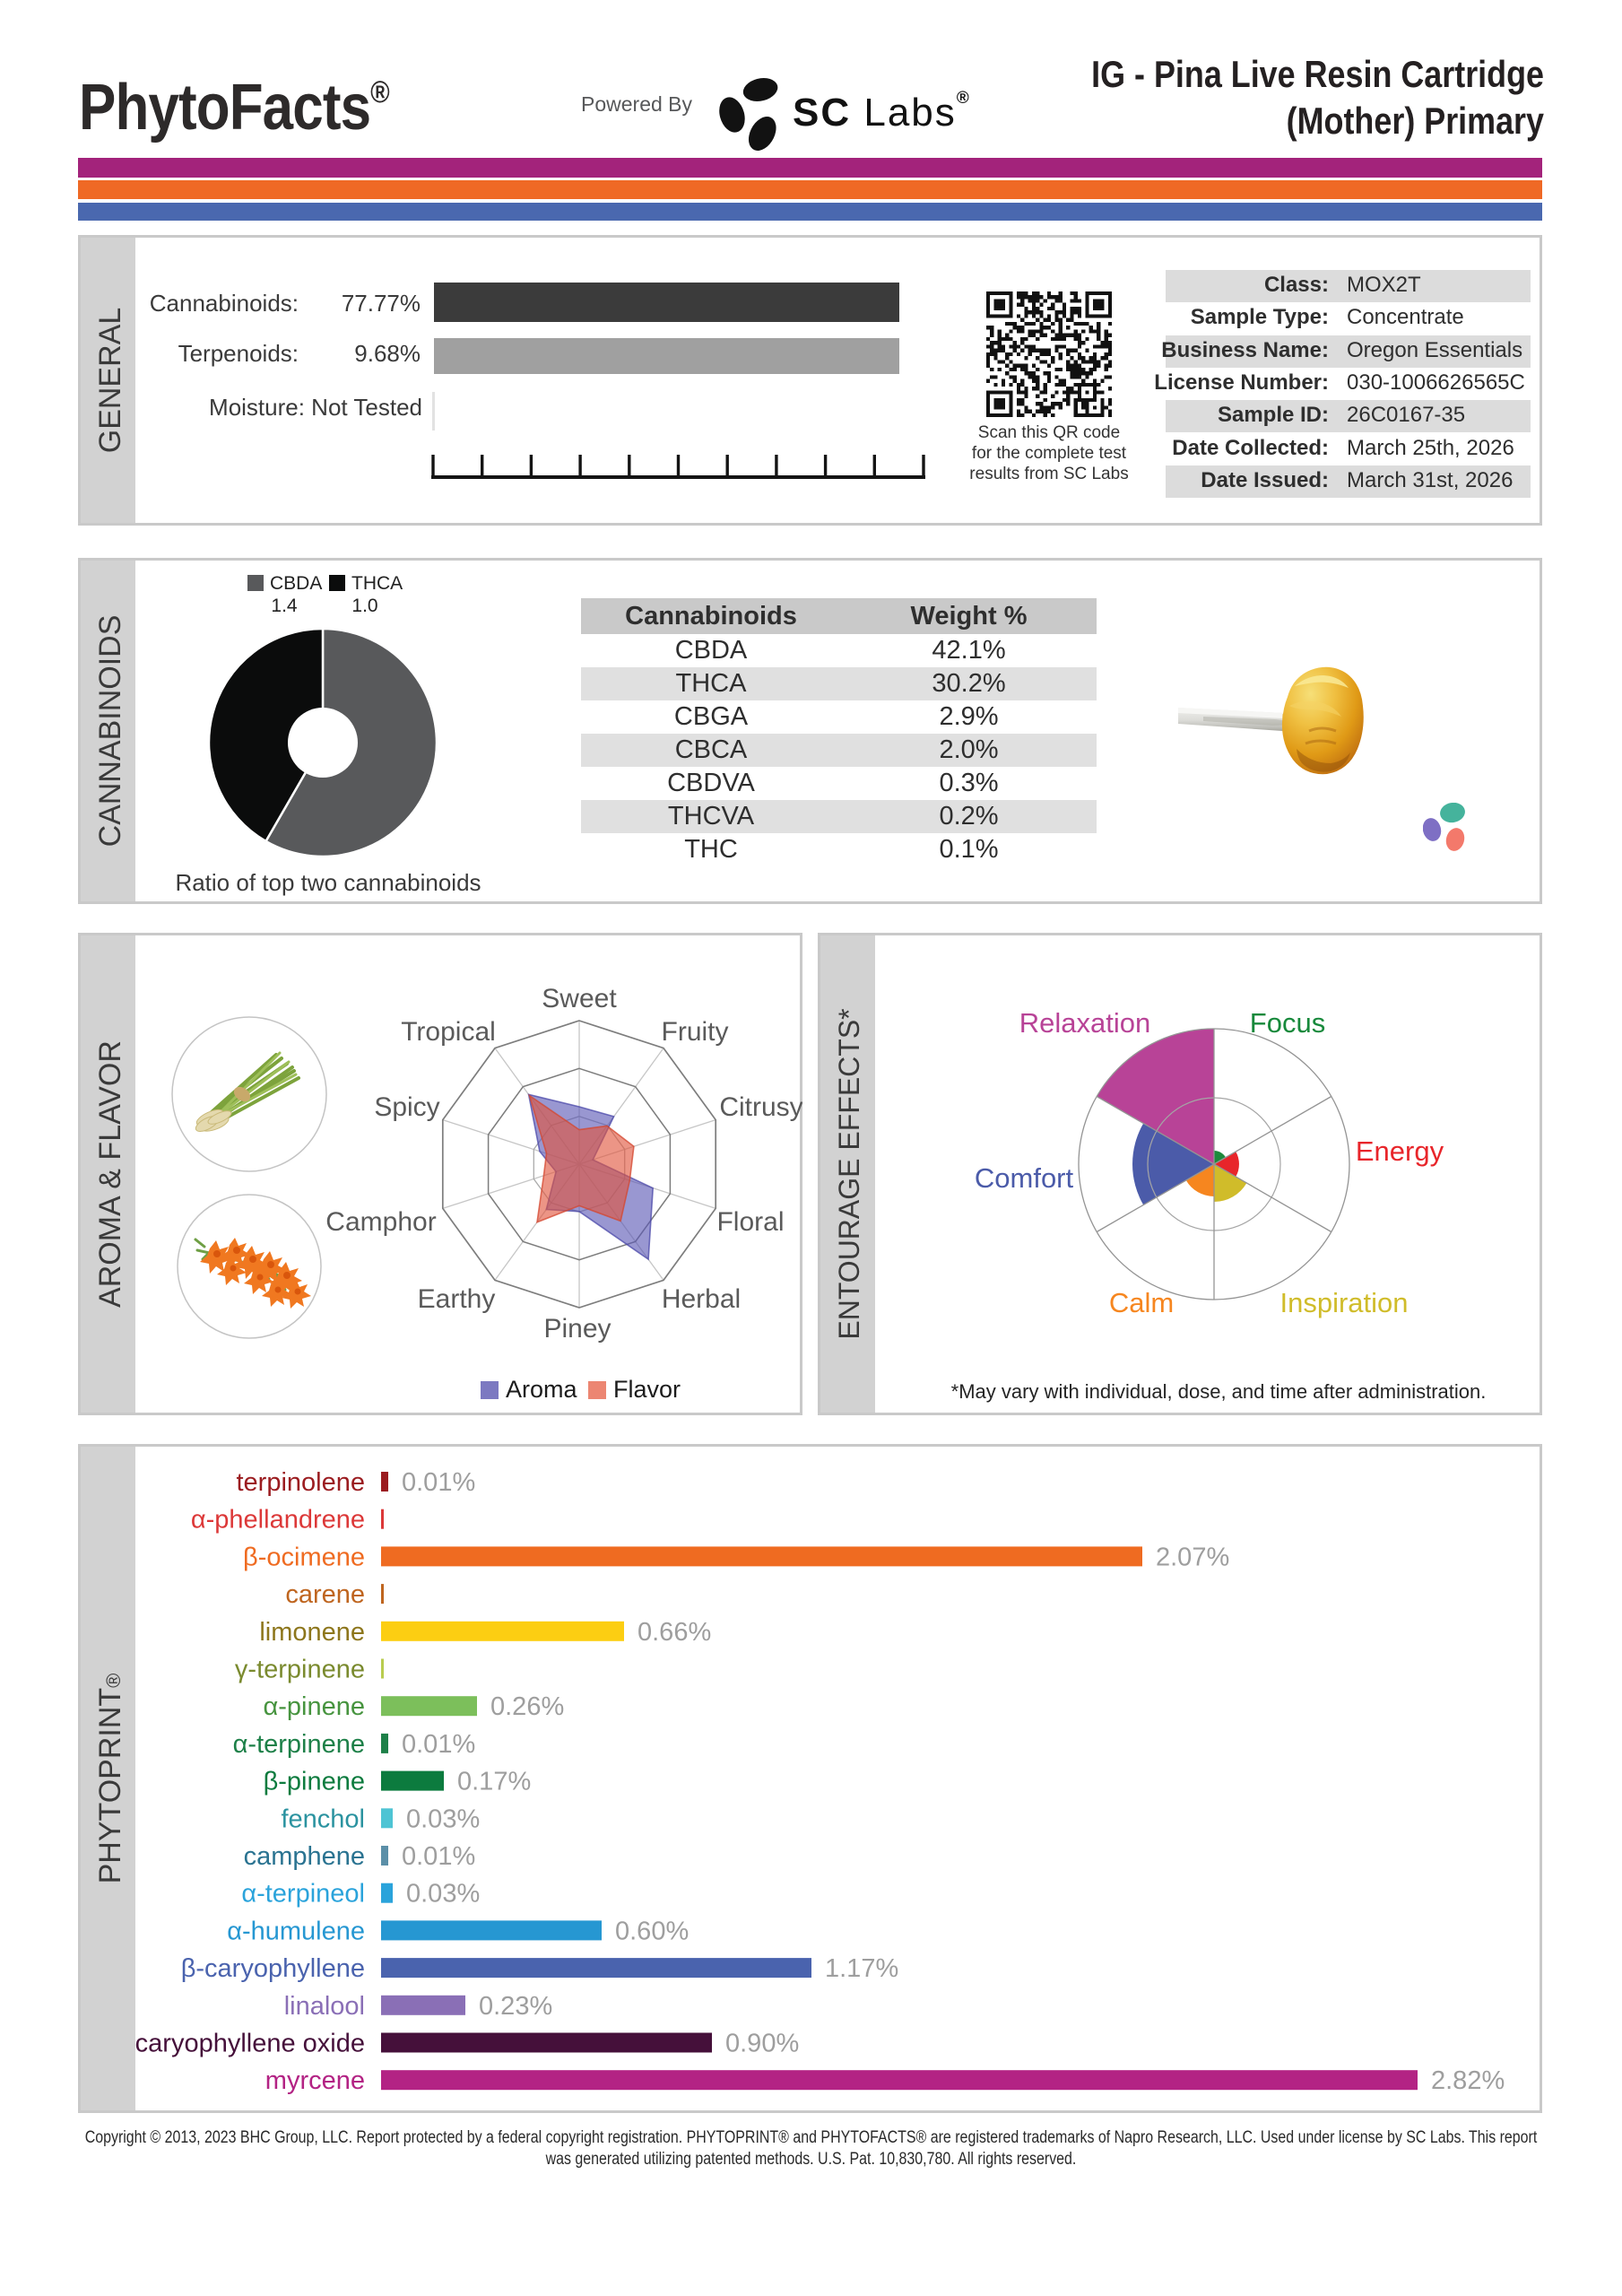  I want to click on svg-text: myrcene, so click(315, 2080).